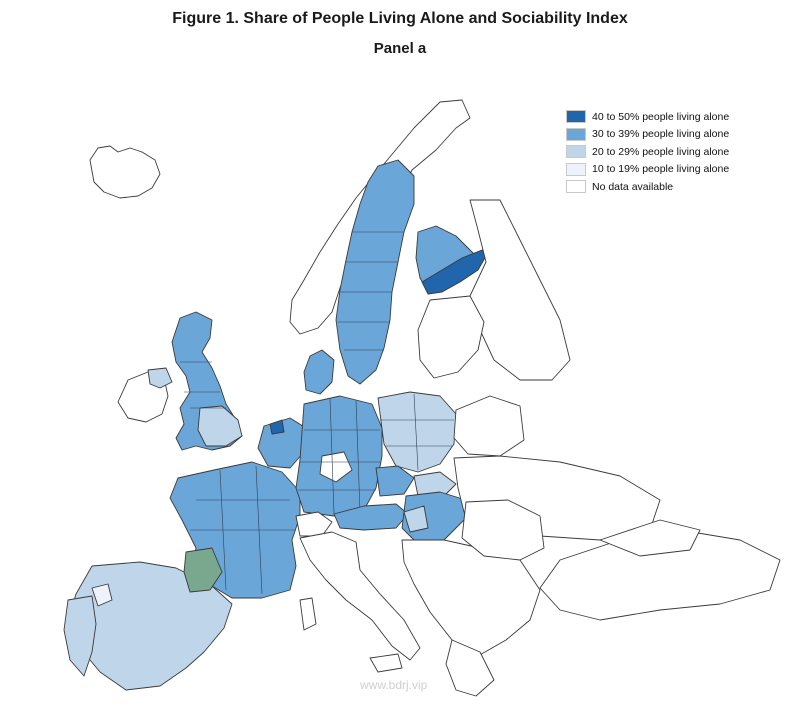 This screenshot has width=800, height=706. Describe the element at coordinates (661, 116) in the screenshot. I see `legend-label: 40 to 50% people living alone` at that location.